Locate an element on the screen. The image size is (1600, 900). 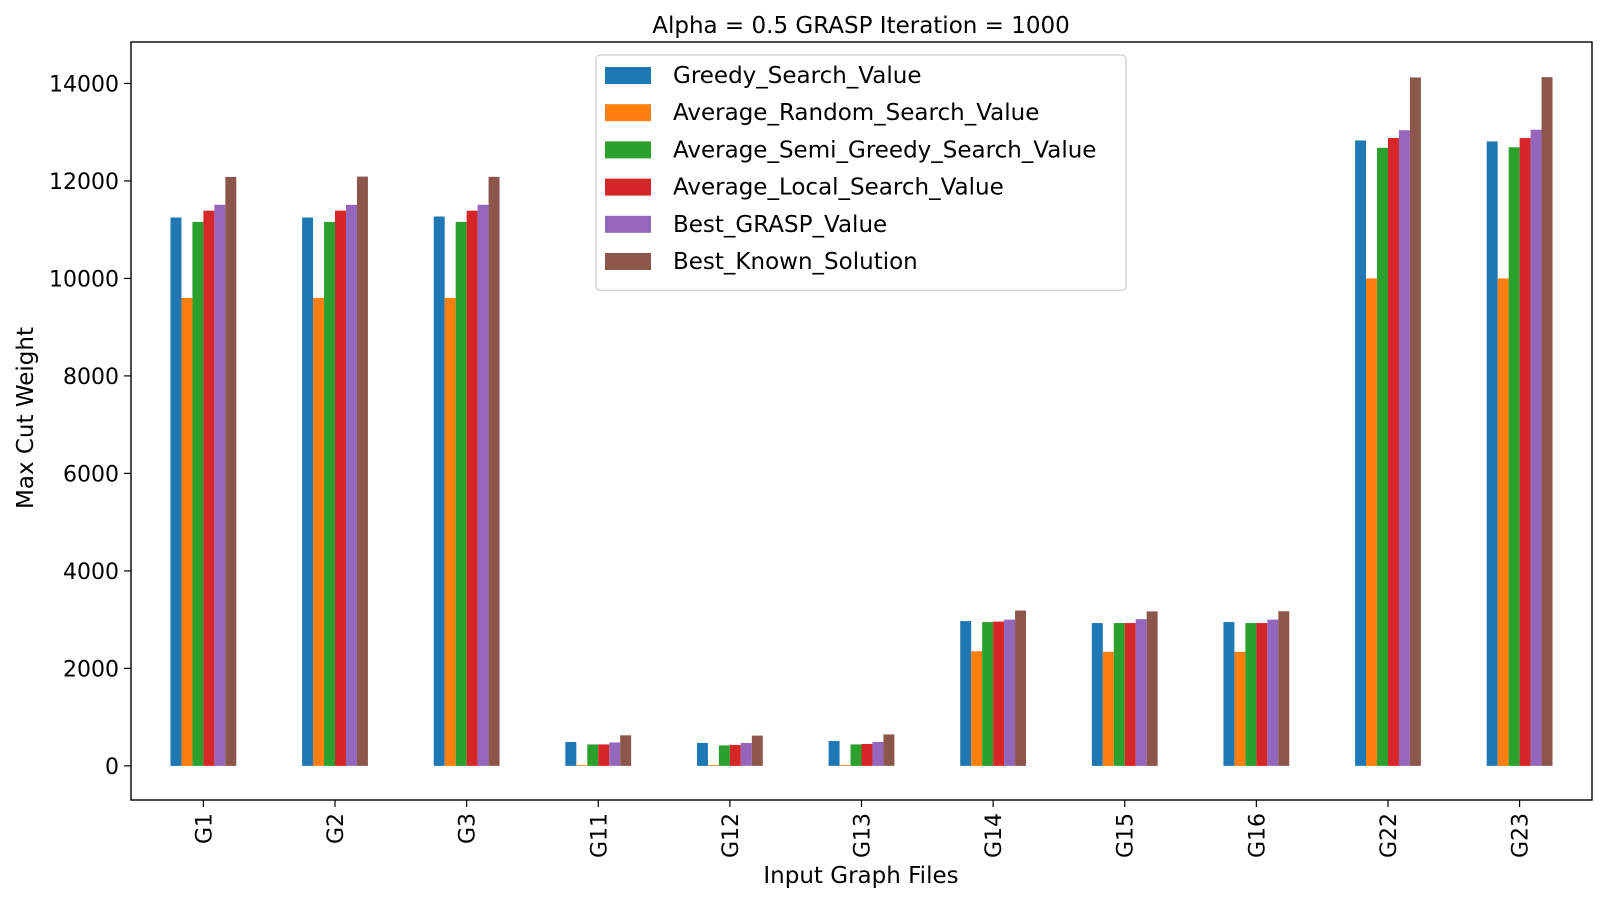
bar-g11-best-known-solution is located at coordinates (626, 750).